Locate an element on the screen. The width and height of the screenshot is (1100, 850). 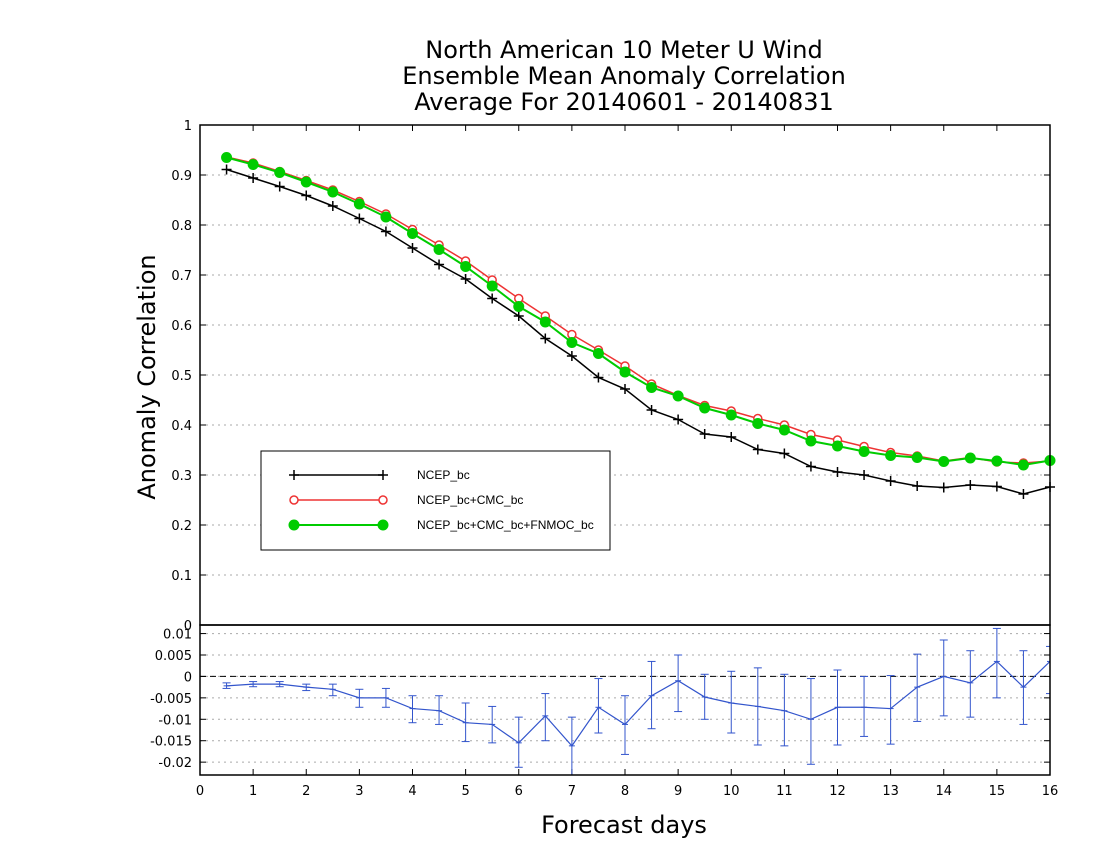
x-tick-label: 4 is located at coordinates (412, 791).